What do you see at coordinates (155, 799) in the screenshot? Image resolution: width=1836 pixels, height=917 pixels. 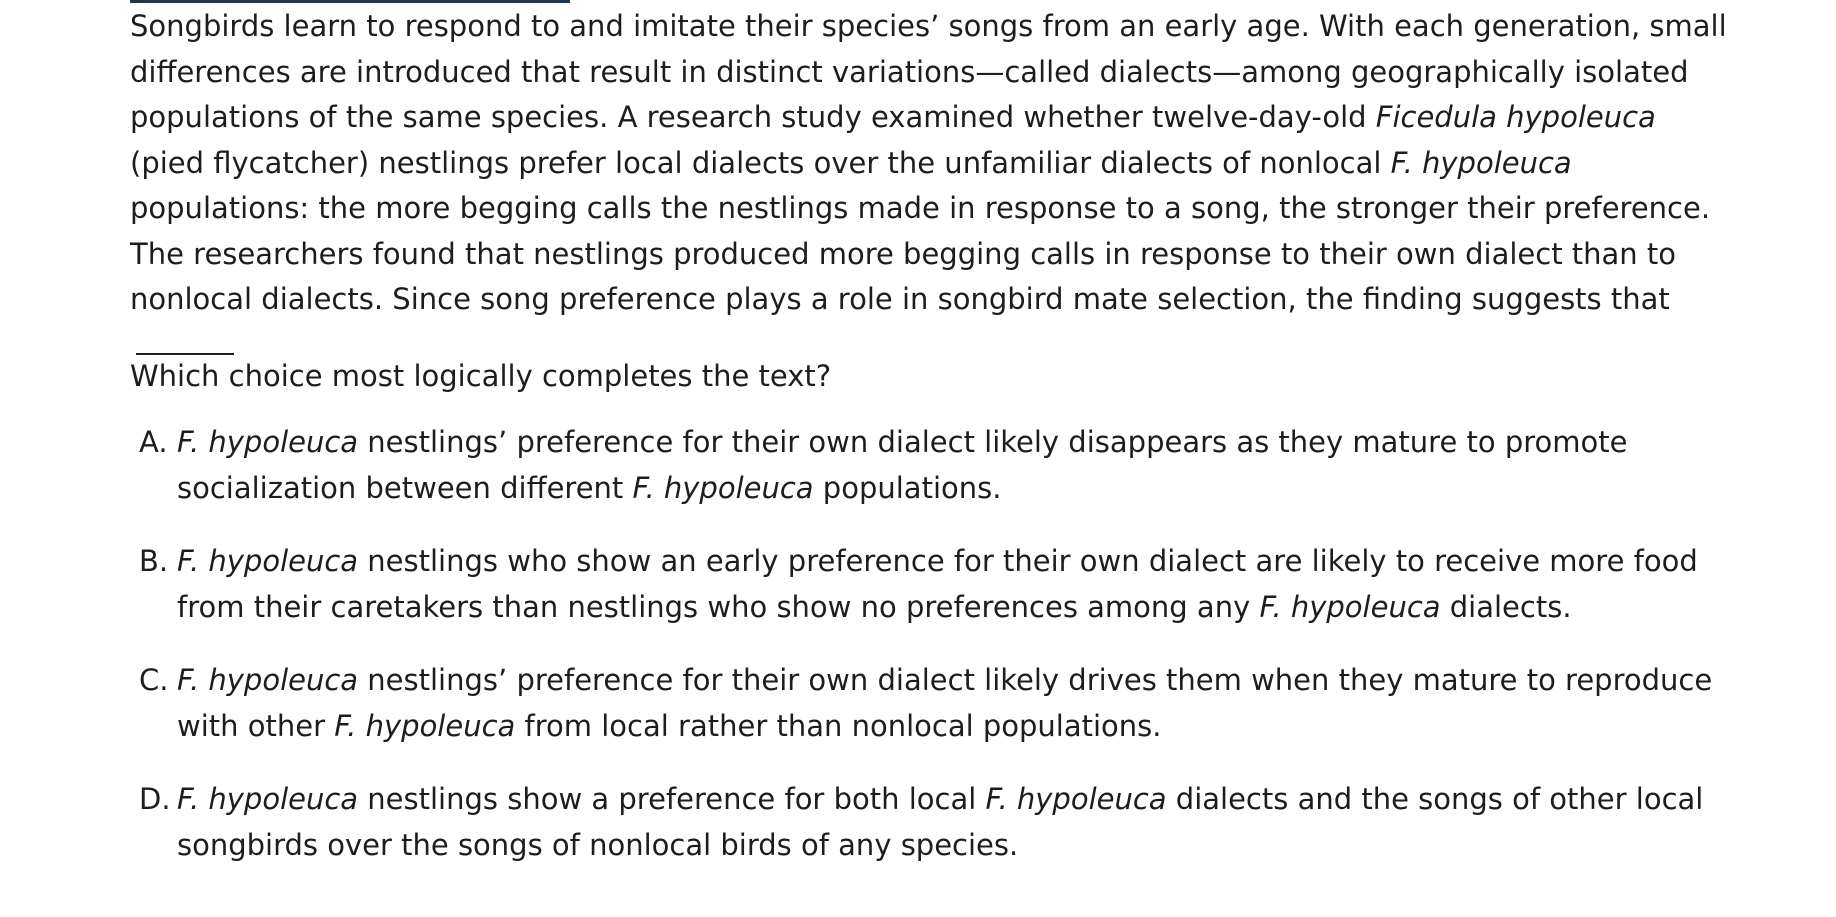 I see `choice-letter: D.` at bounding box center [155, 799].